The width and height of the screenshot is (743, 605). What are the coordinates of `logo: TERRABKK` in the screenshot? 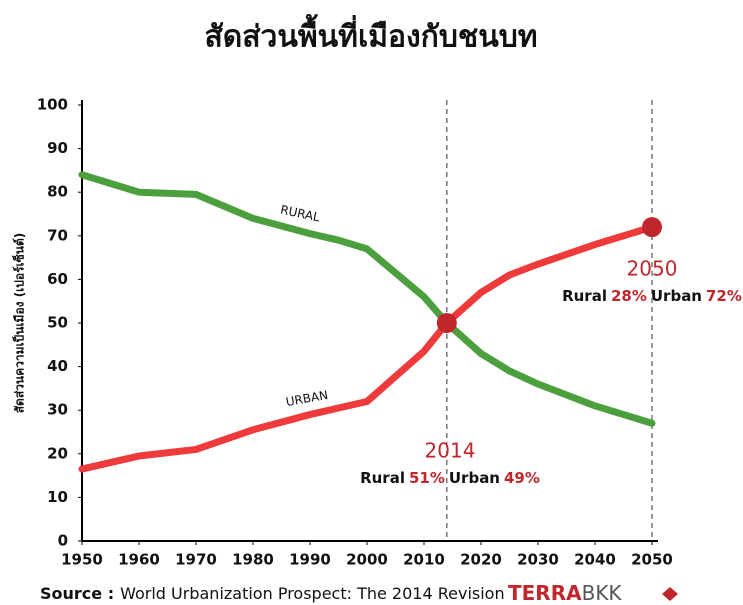 It's located at (565, 593).